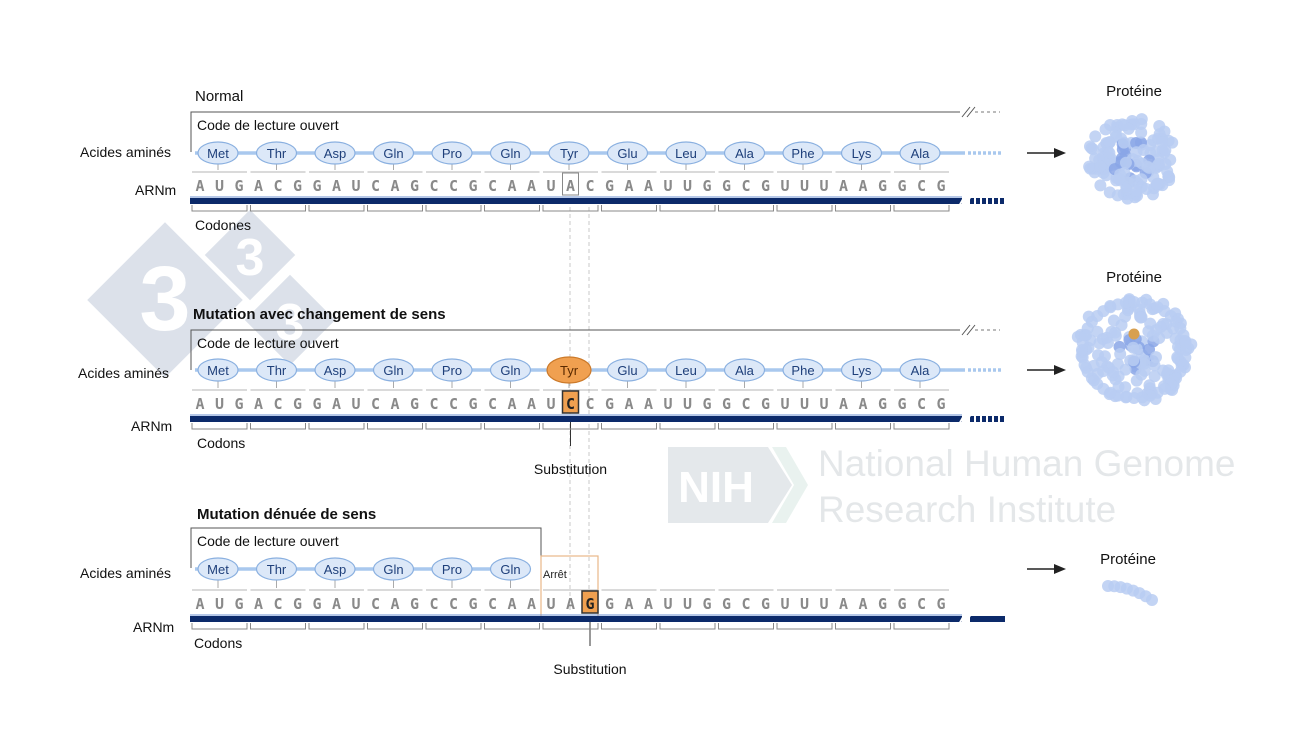  What do you see at coordinates (716, 487) in the screenshot?
I see `nih-logo-text: NIH` at bounding box center [716, 487].